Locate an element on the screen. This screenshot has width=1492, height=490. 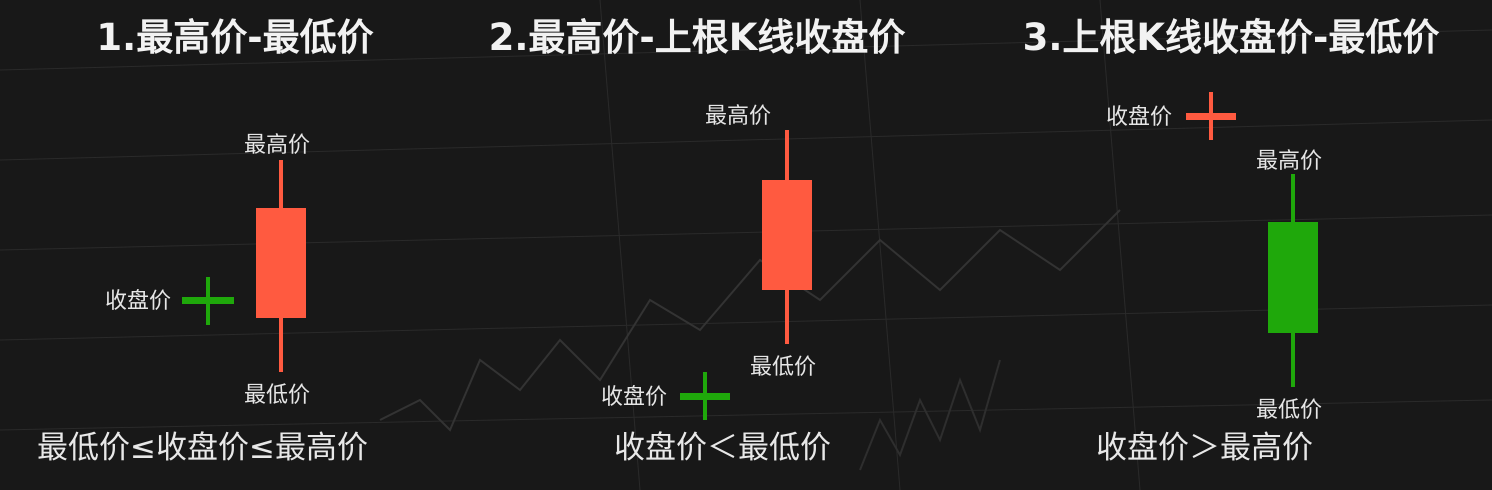
panel-2-high-label: 最高价 is located at coordinates (738, 116).